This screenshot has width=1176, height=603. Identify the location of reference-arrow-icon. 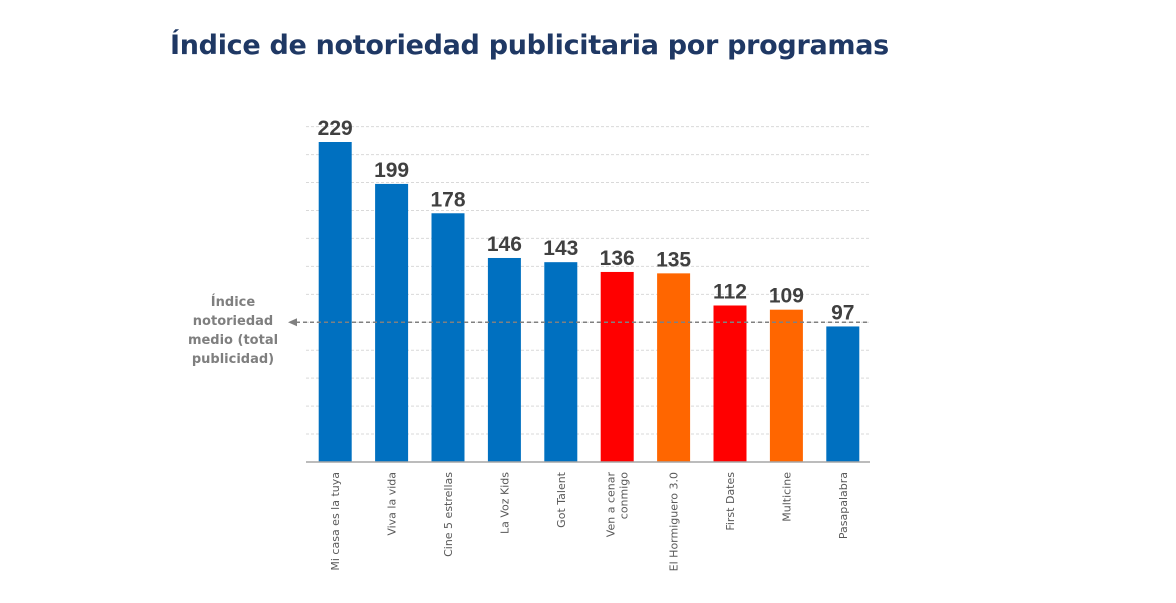
(292, 322).